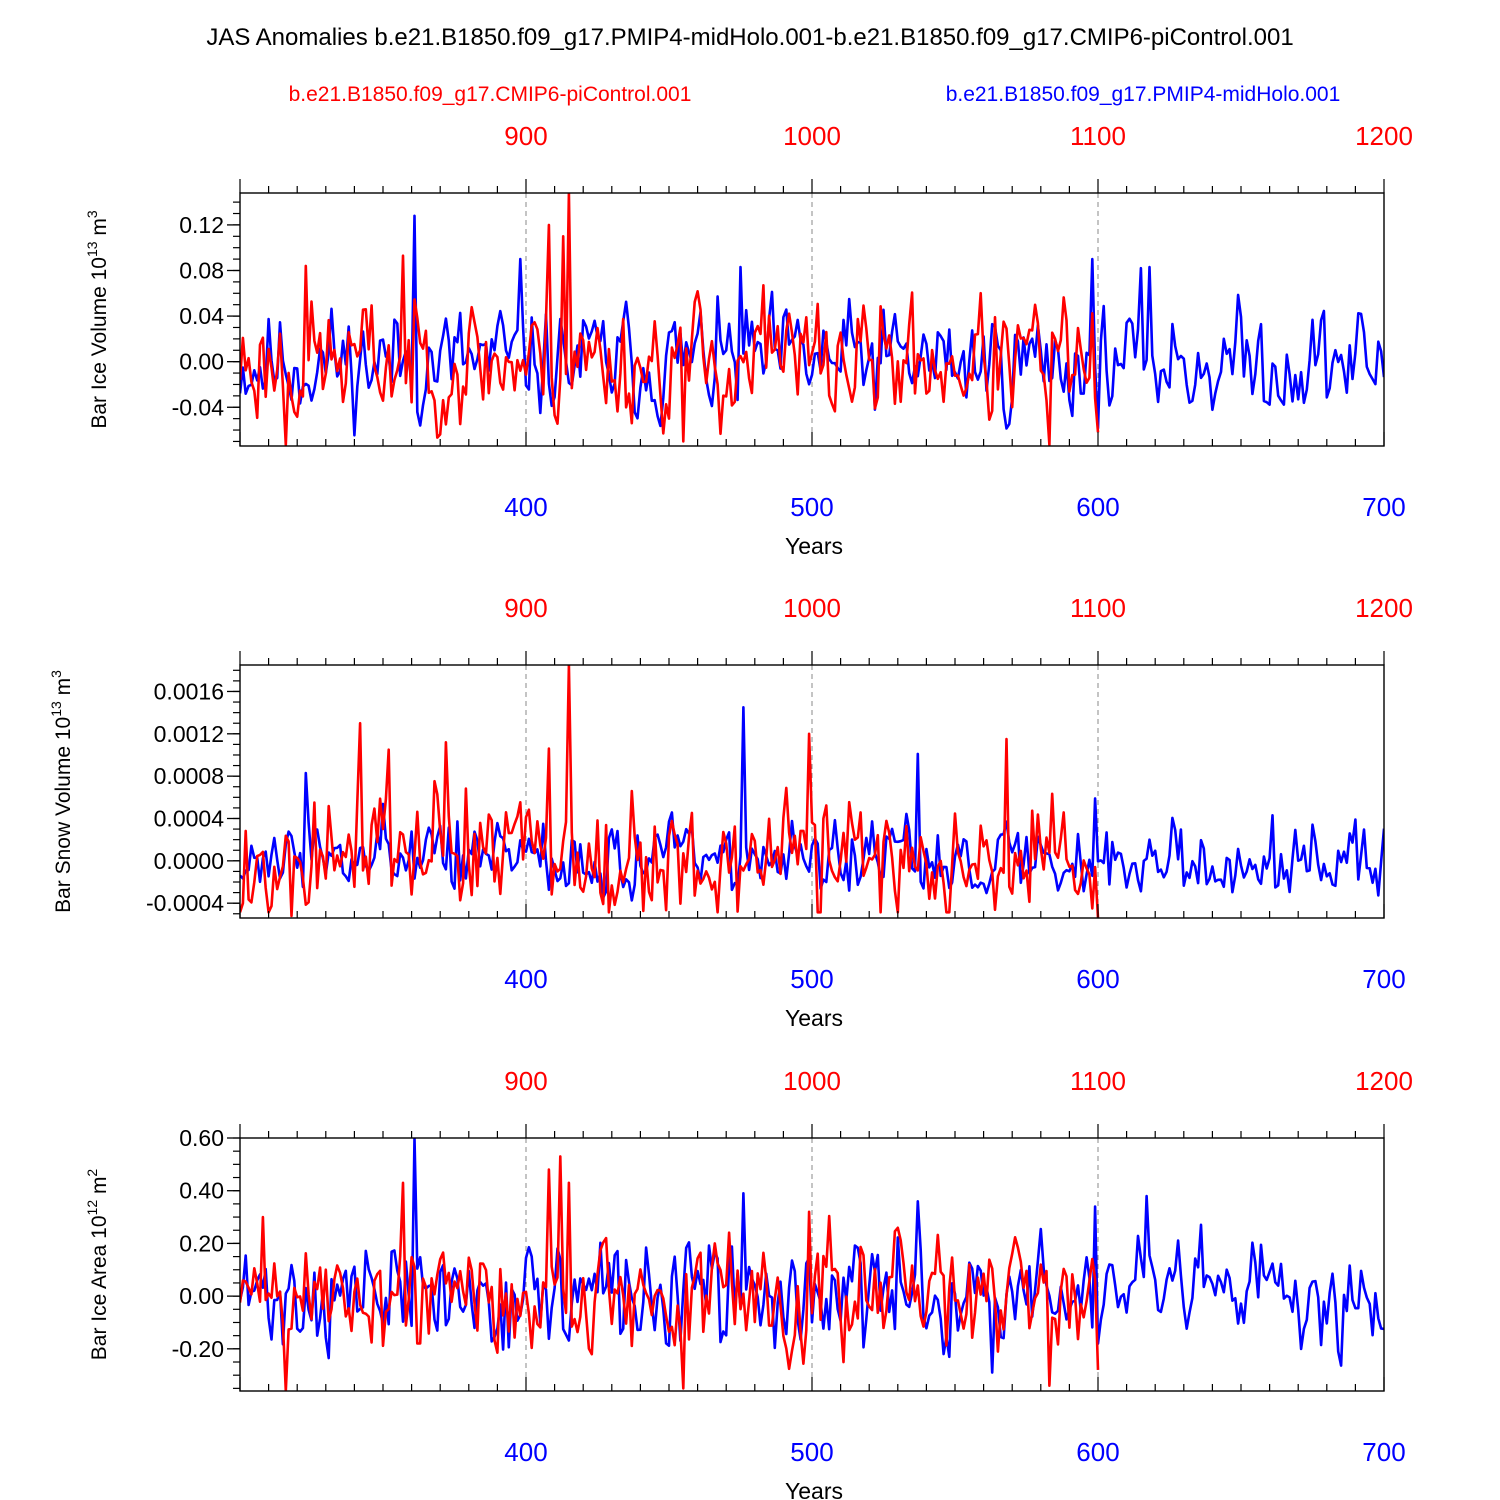  I want to click on y-tick-label: 0.20, so click(201, 1243).